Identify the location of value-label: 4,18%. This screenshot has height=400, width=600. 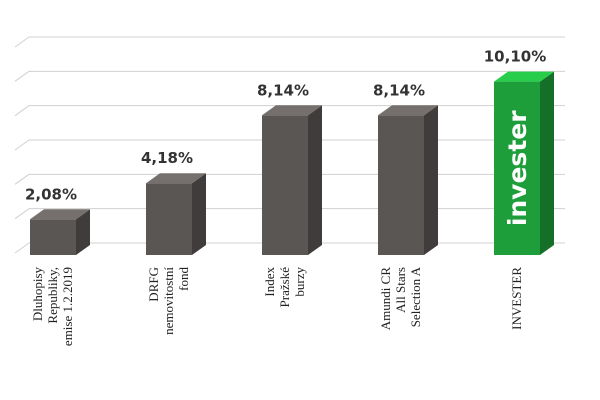
(167, 158).